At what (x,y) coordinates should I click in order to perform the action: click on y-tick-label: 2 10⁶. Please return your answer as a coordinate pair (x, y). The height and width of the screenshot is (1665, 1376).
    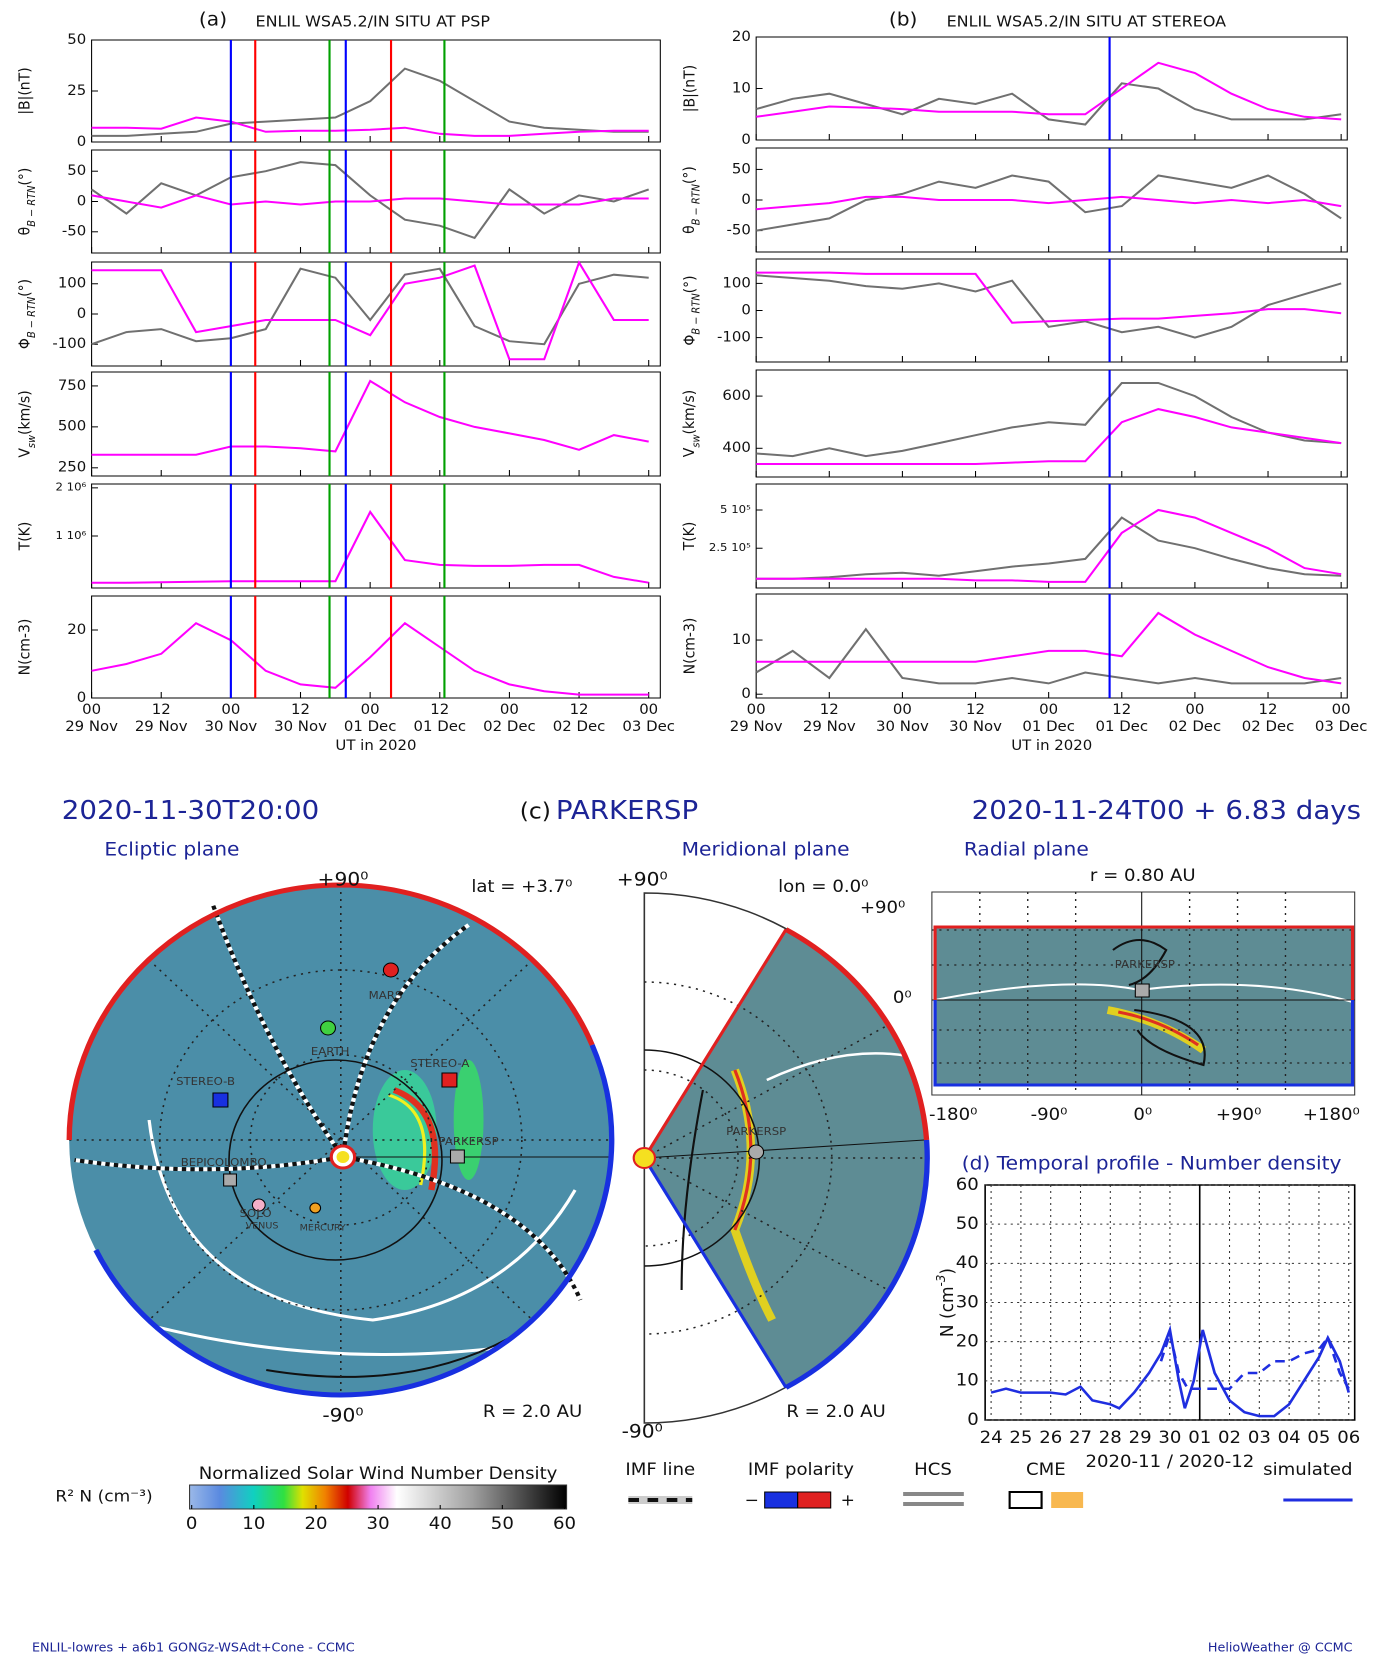
    Looking at the image, I should click on (70, 487).